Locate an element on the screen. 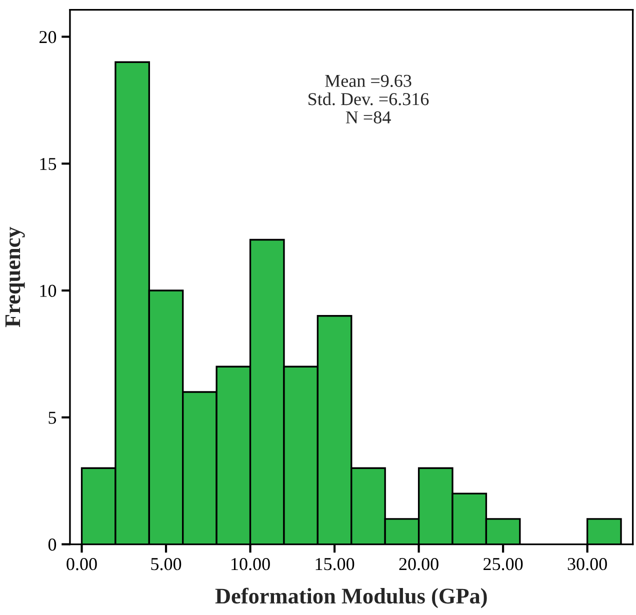 The width and height of the screenshot is (636, 615). x-tick-label: 20.00 is located at coordinates (418, 564).